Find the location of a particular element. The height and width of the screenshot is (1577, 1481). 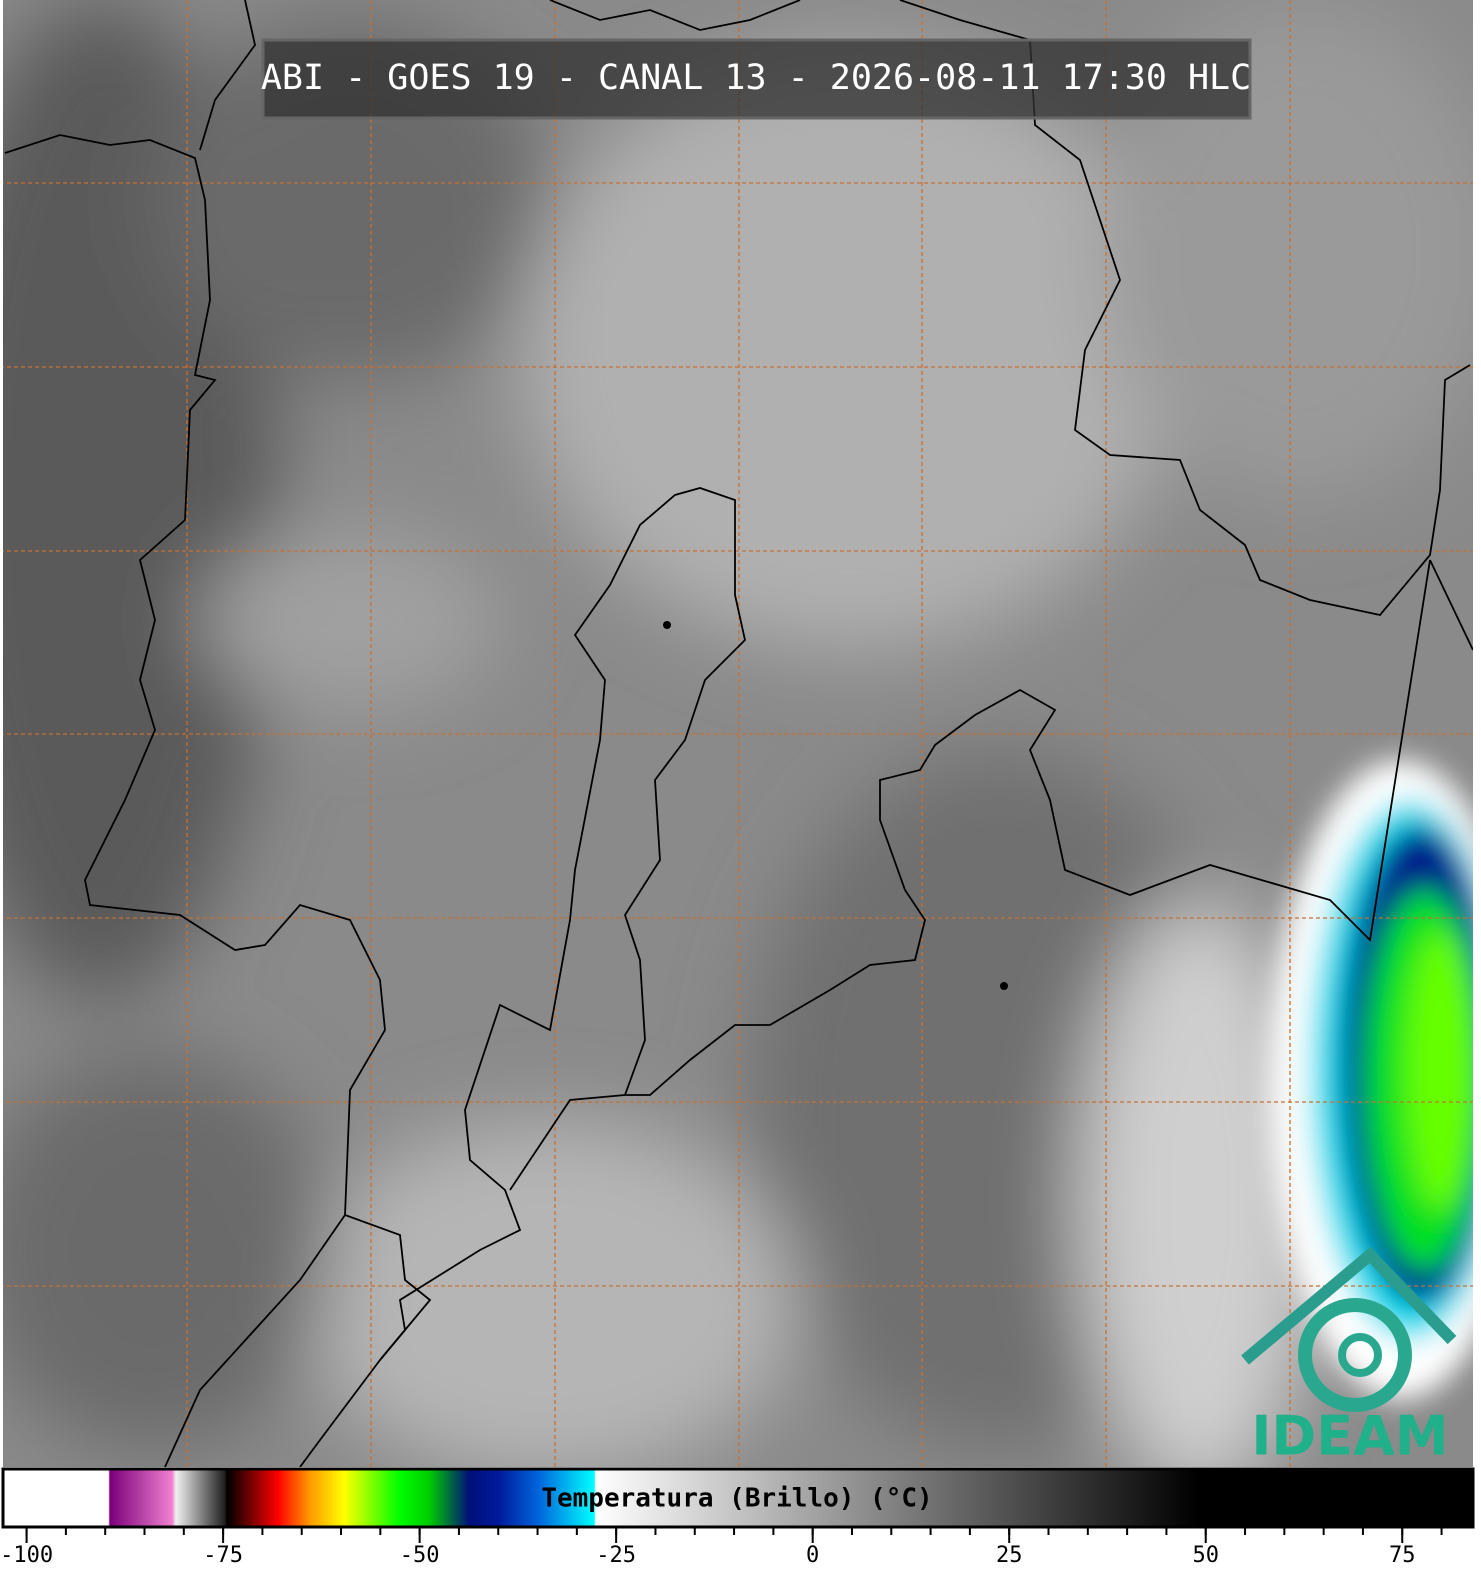

tick-label: -75 is located at coordinates (223, 1555).